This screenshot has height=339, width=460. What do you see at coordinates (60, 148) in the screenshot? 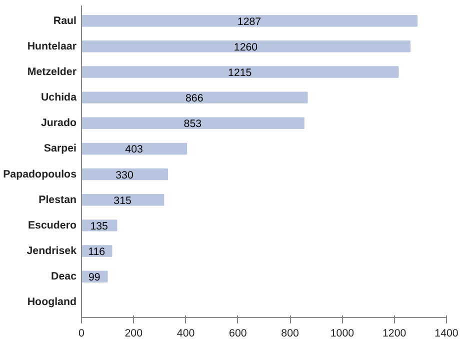
I see `y-tick-label: Sarpei` at bounding box center [60, 148].